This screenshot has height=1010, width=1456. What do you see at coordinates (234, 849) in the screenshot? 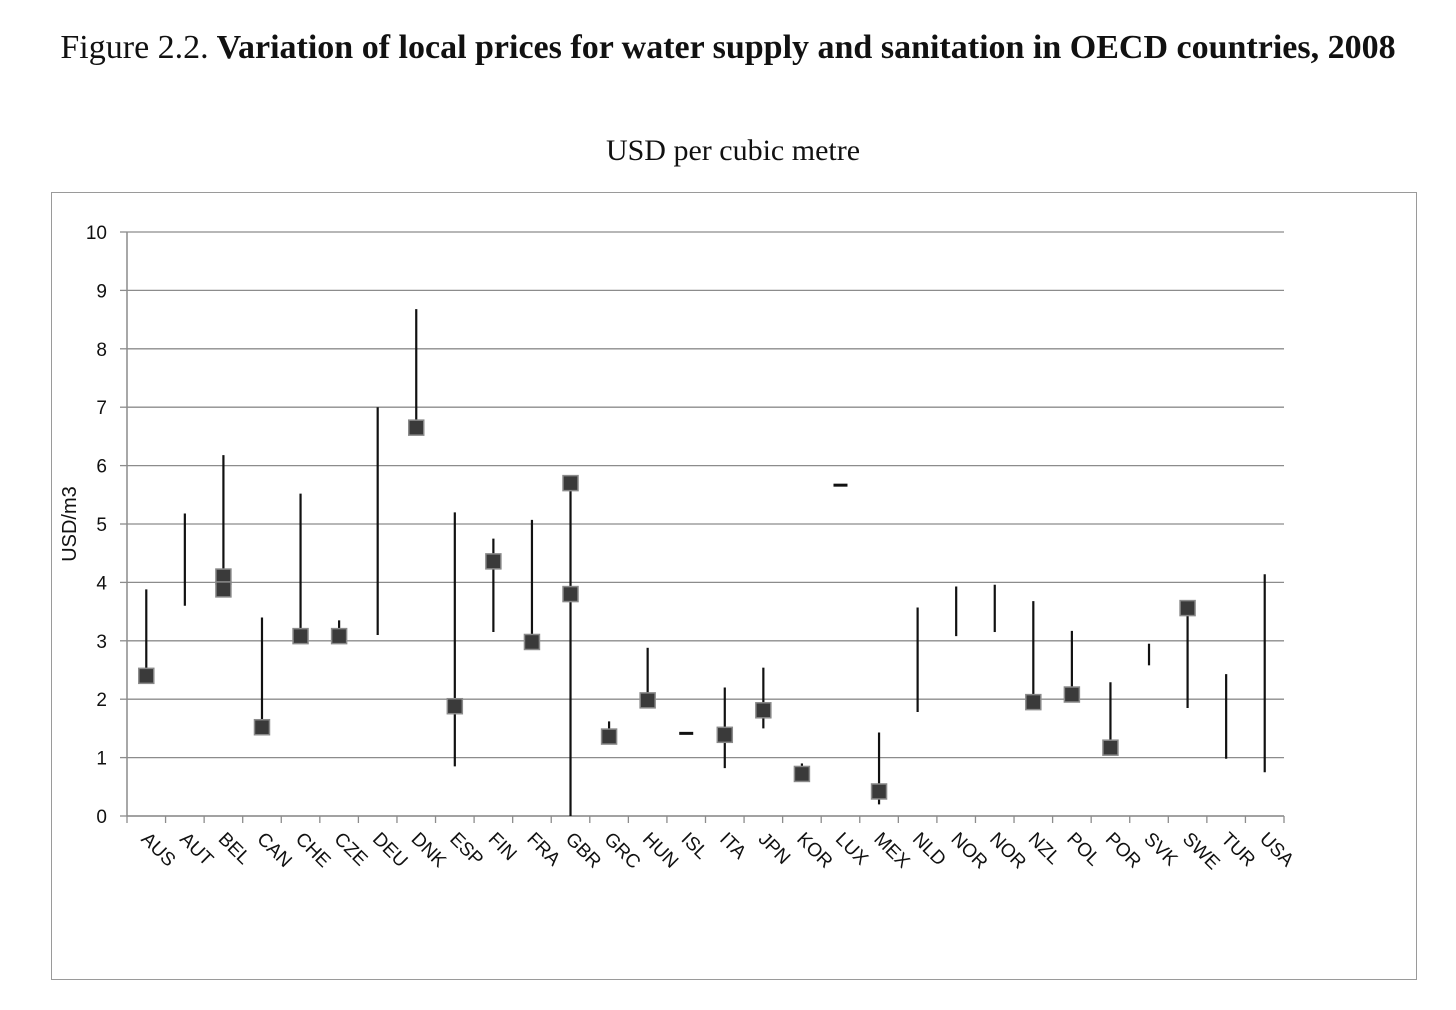
I see `x-category-label: BEL` at bounding box center [234, 849].